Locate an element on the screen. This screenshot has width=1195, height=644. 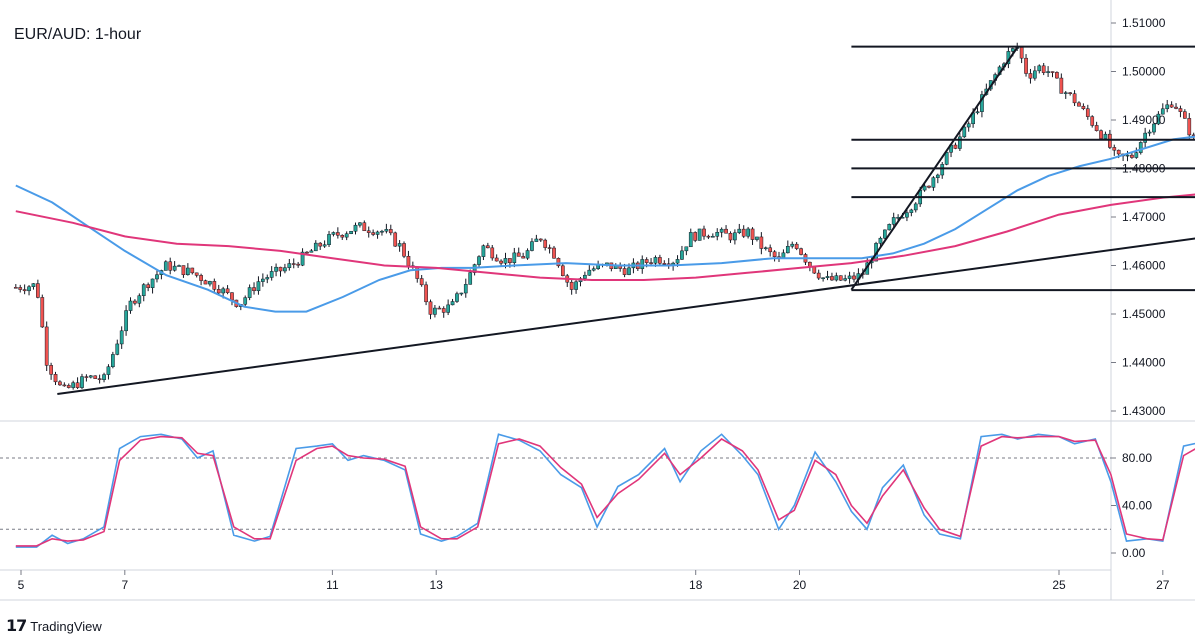
tradingview-logo-icon: 𝟭𝟳 is located at coordinates (16, 626).